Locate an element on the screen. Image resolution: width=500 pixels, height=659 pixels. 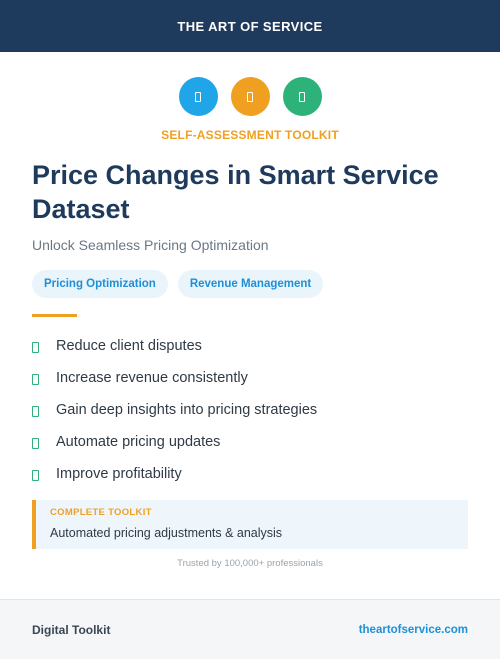
feature-item: Increase revenue consistently is located at coordinates (174, 378).